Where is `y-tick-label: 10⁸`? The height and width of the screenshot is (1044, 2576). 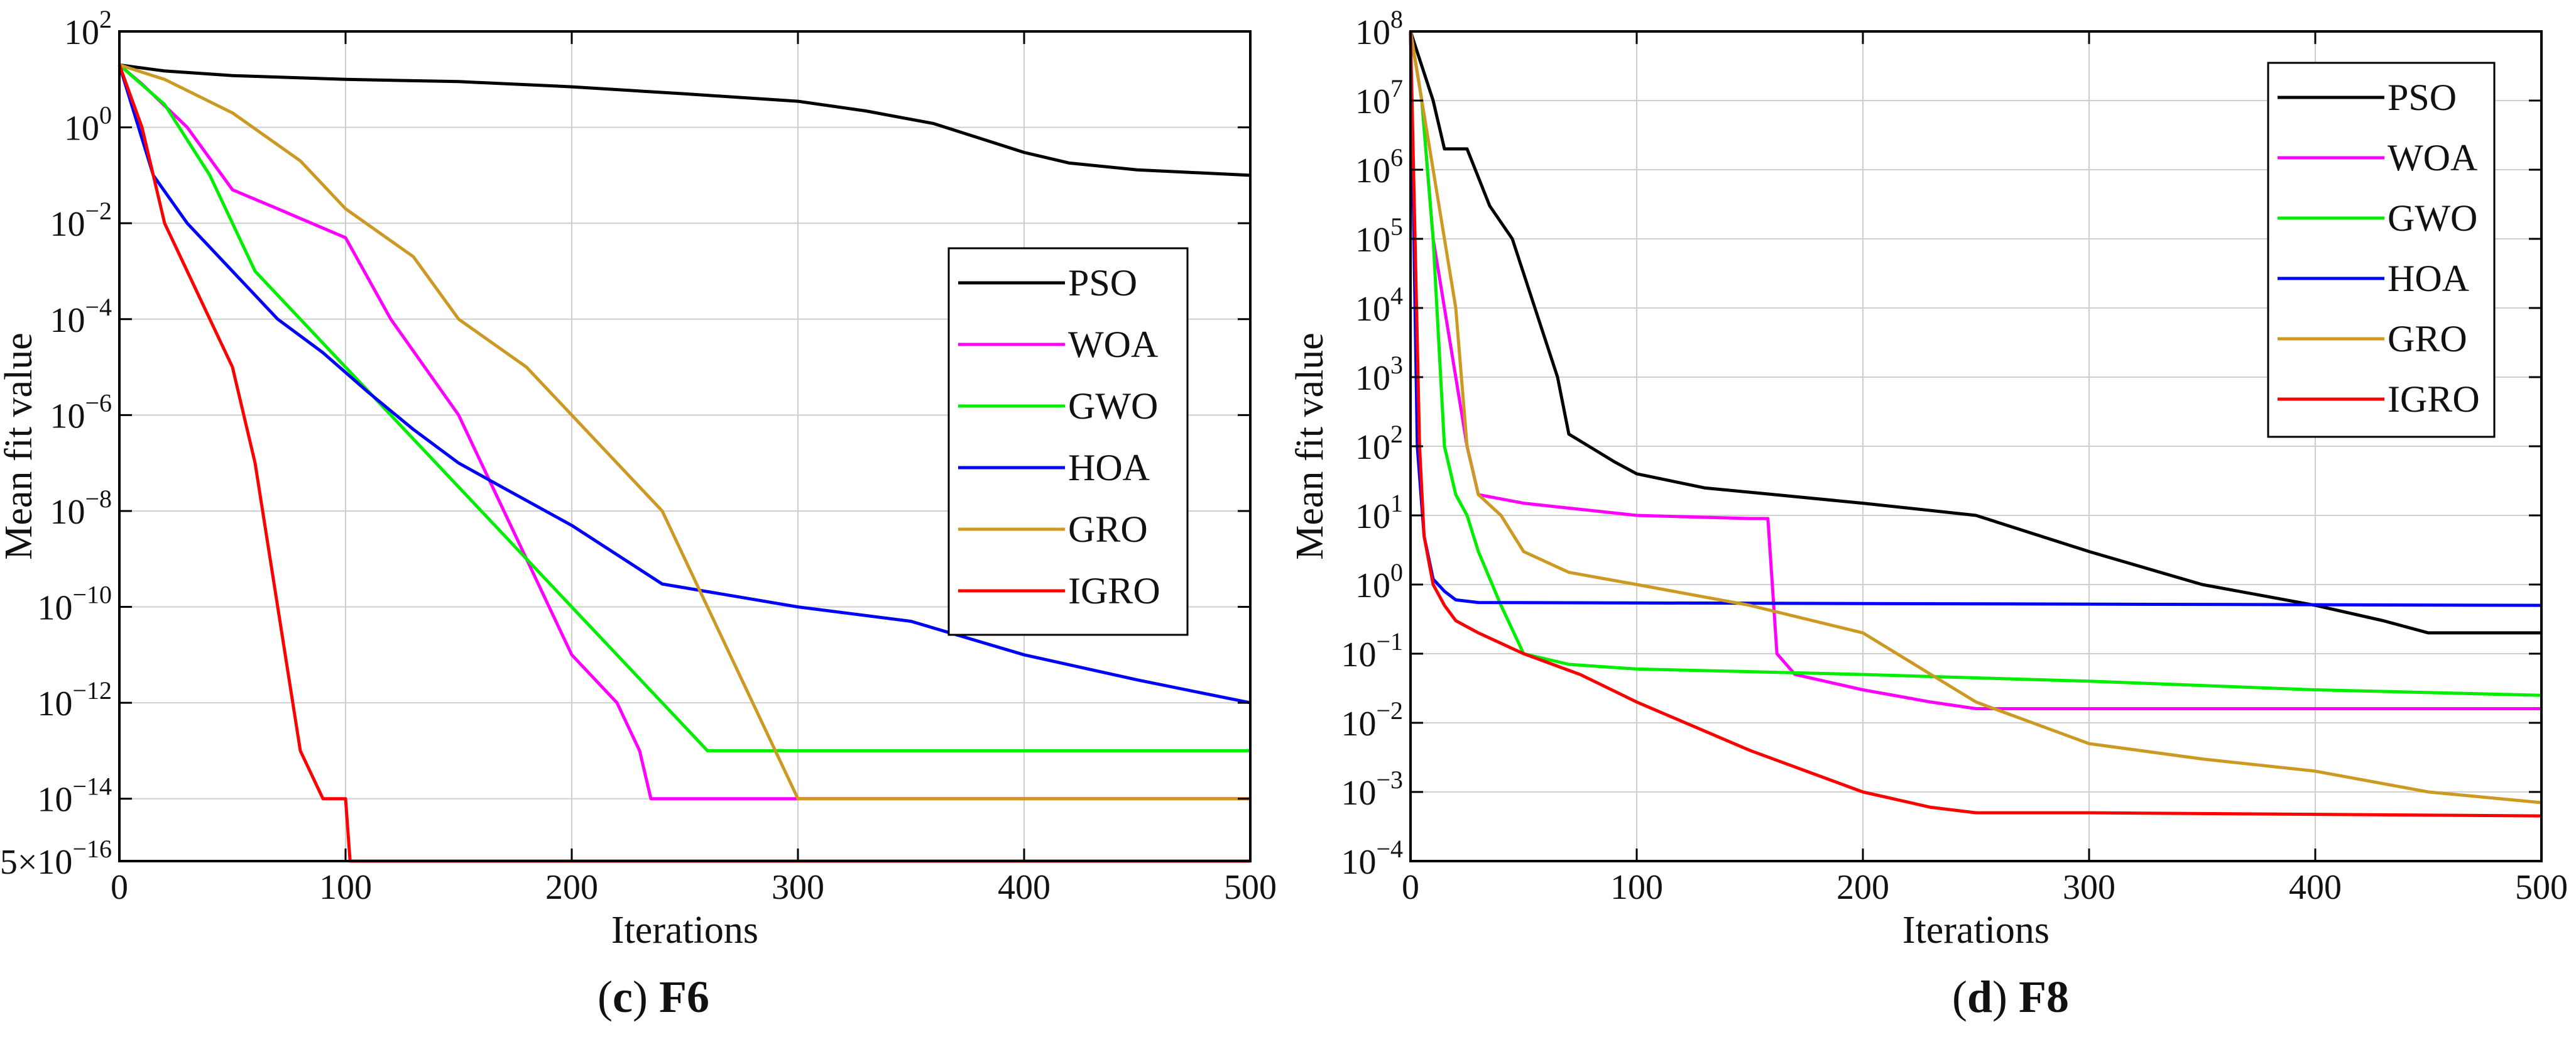 y-tick-label: 10⁸ is located at coordinates (1379, 29).